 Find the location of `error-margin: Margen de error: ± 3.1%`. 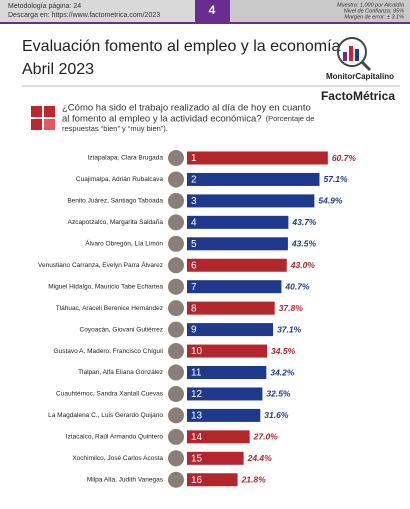

error-margin: Margen de error: ± 3.1% is located at coordinates (374, 17).